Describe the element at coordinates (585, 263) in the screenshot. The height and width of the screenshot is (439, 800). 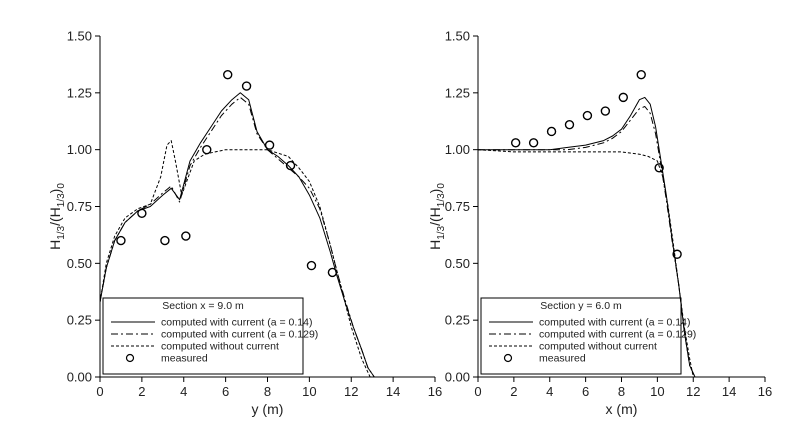
I see `series-line-dashed` at that location.